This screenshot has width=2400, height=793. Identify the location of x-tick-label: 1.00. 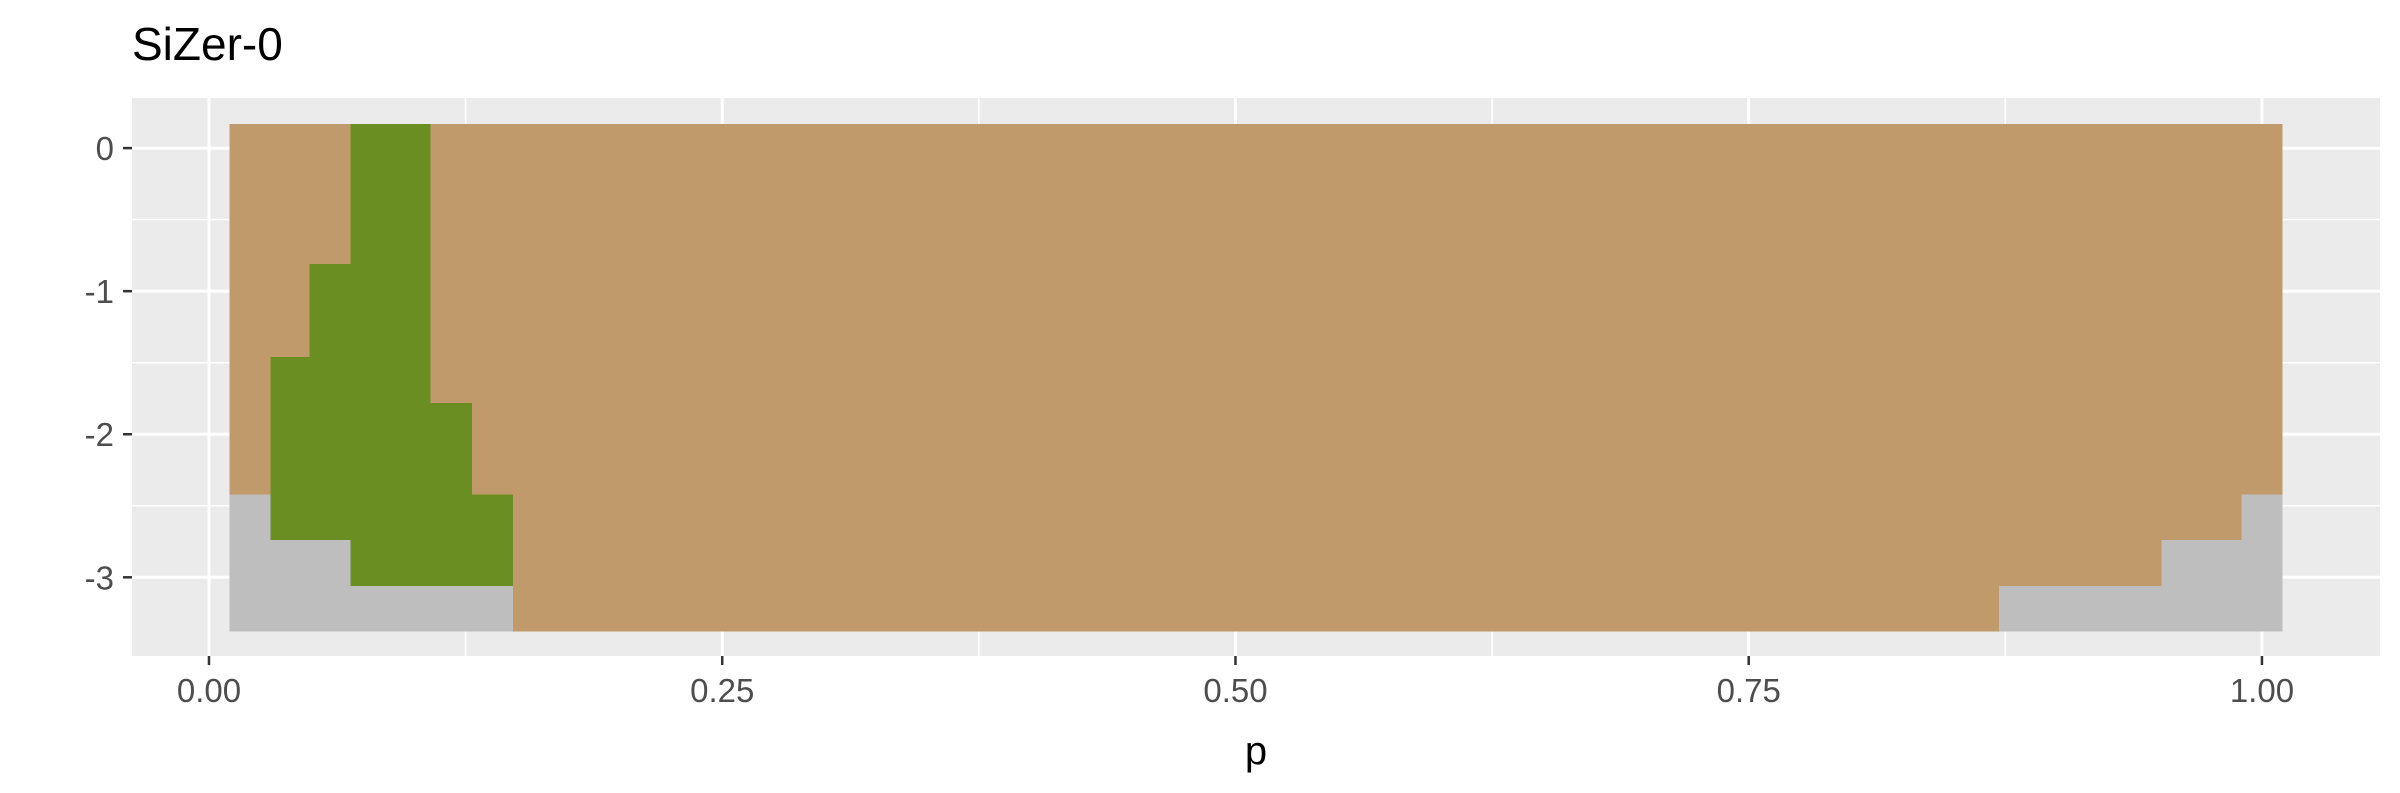
(2262, 690).